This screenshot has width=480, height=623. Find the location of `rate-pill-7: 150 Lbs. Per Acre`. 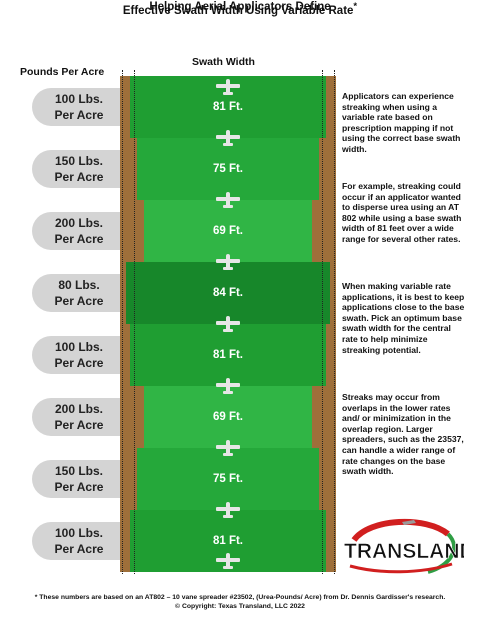

rate-pill-7: 150 Lbs. Per Acre is located at coordinates (78, 479).